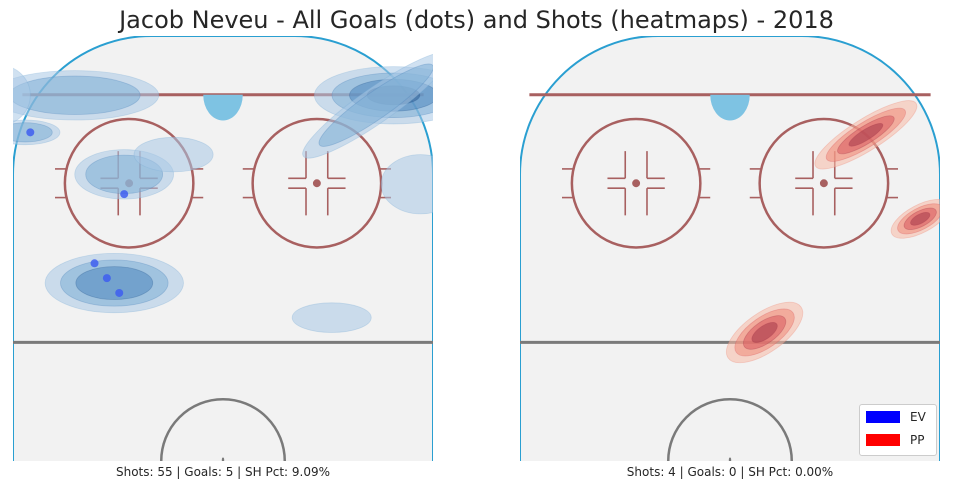 This screenshot has height=493, width=953. Describe the element at coordinates (918, 417) in the screenshot. I see `legend-label-ev: EV` at that location.